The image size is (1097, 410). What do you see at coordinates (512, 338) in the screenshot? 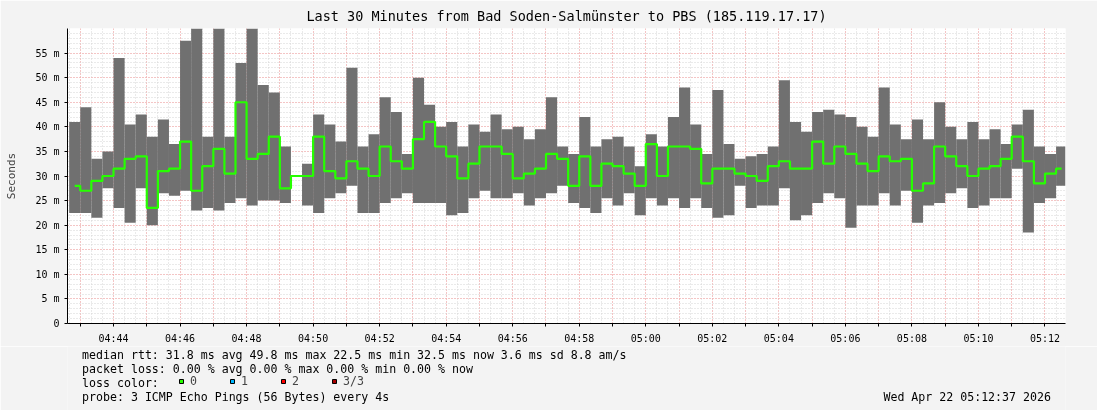
I see `x-tick-label: 04:56` at bounding box center [512, 338].